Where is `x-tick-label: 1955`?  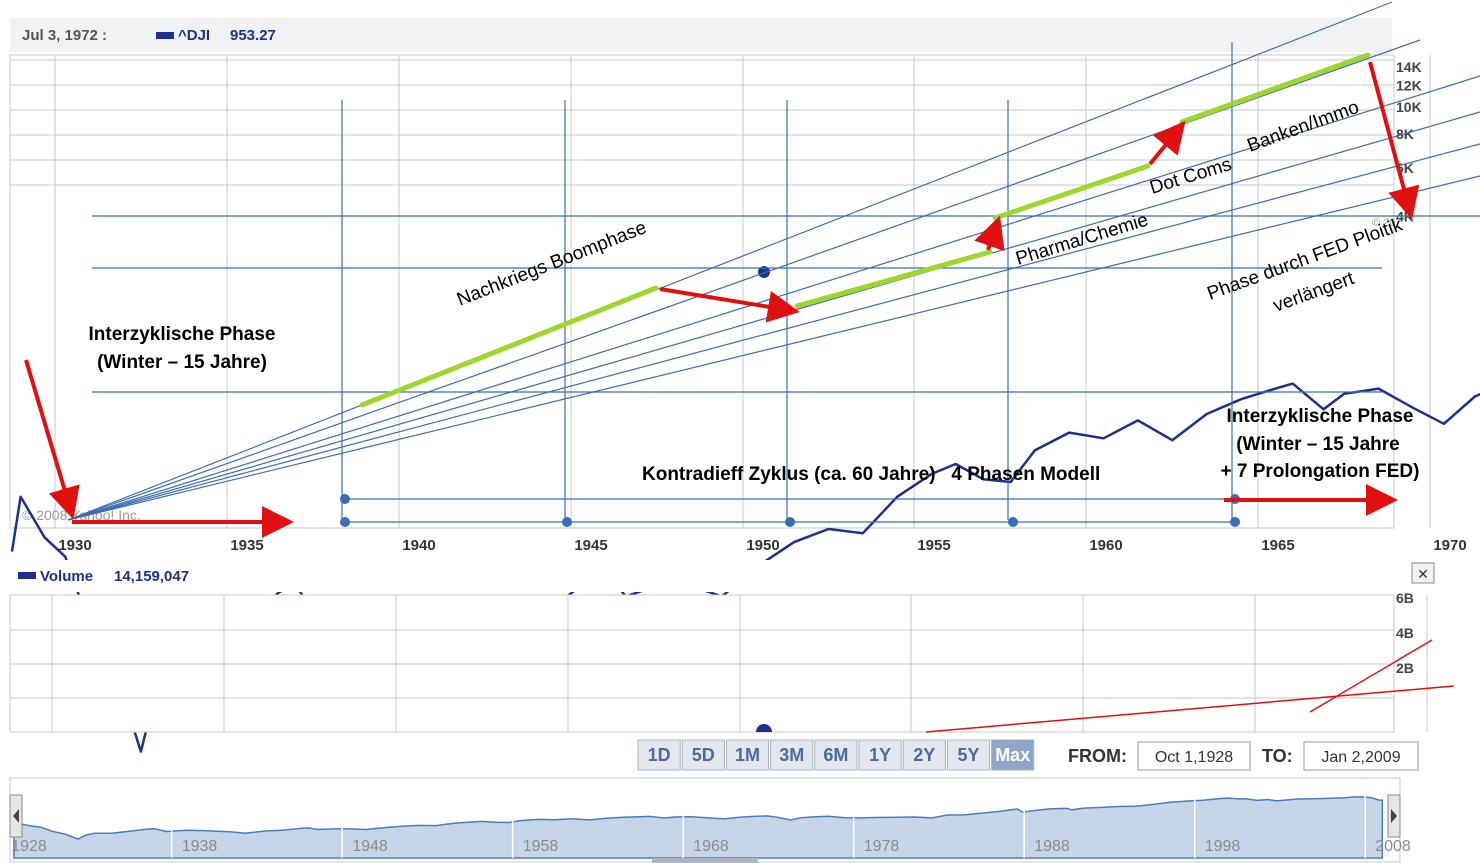
x-tick-label: 1955 is located at coordinates (933, 545).